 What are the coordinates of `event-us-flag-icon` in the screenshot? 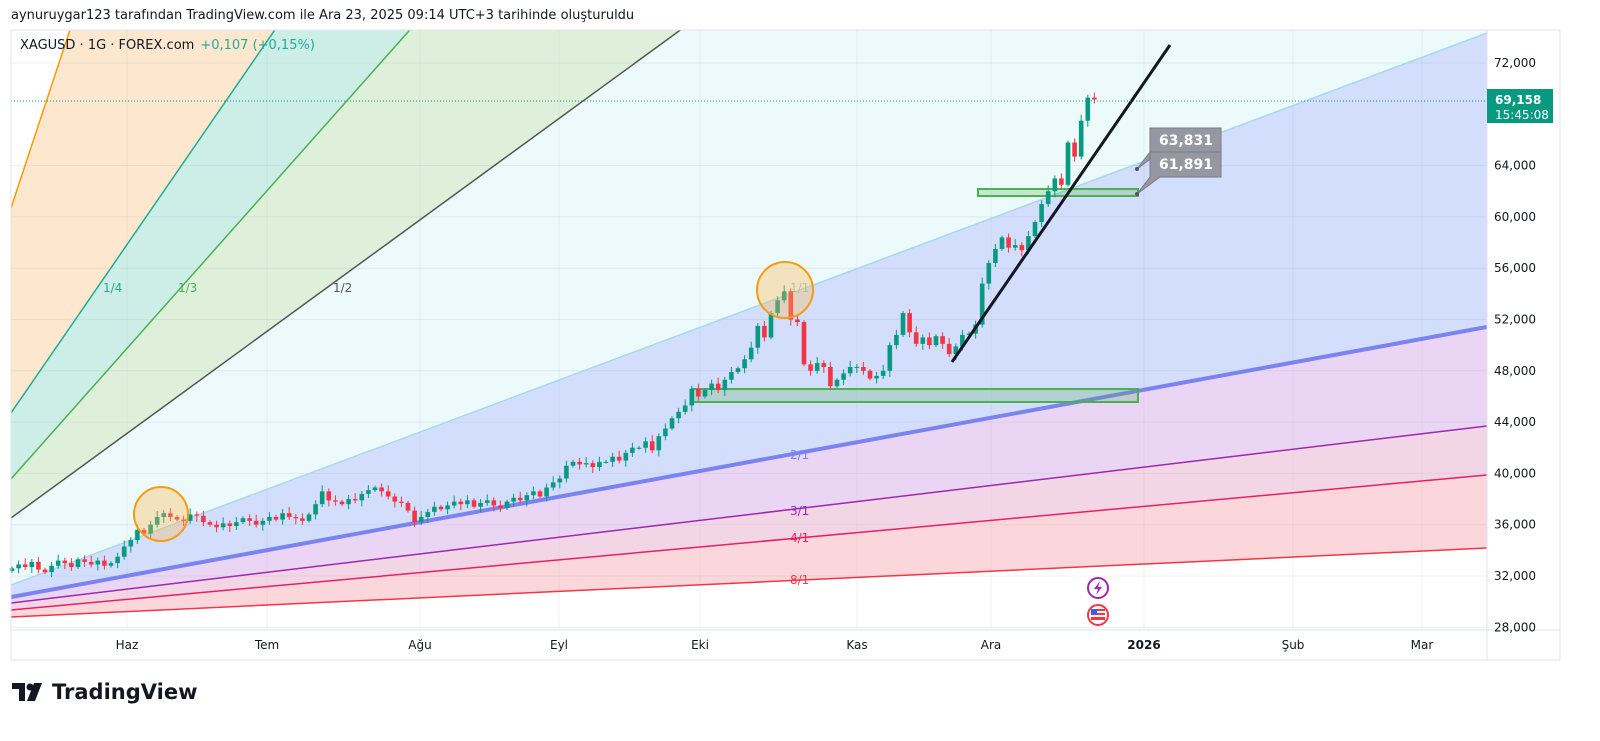 It's located at (1098, 615).